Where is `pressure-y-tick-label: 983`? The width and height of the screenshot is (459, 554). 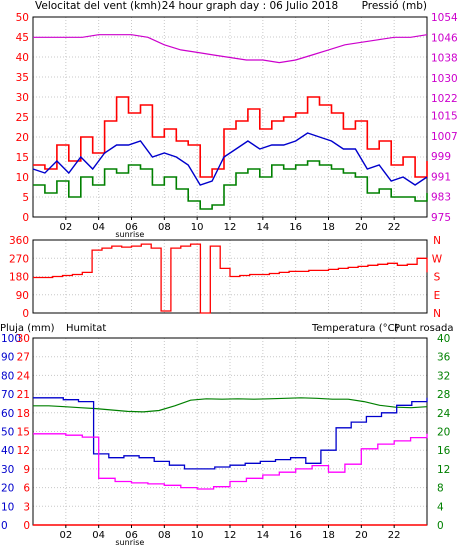 pressure-y-tick-label: 983 is located at coordinates (441, 198).